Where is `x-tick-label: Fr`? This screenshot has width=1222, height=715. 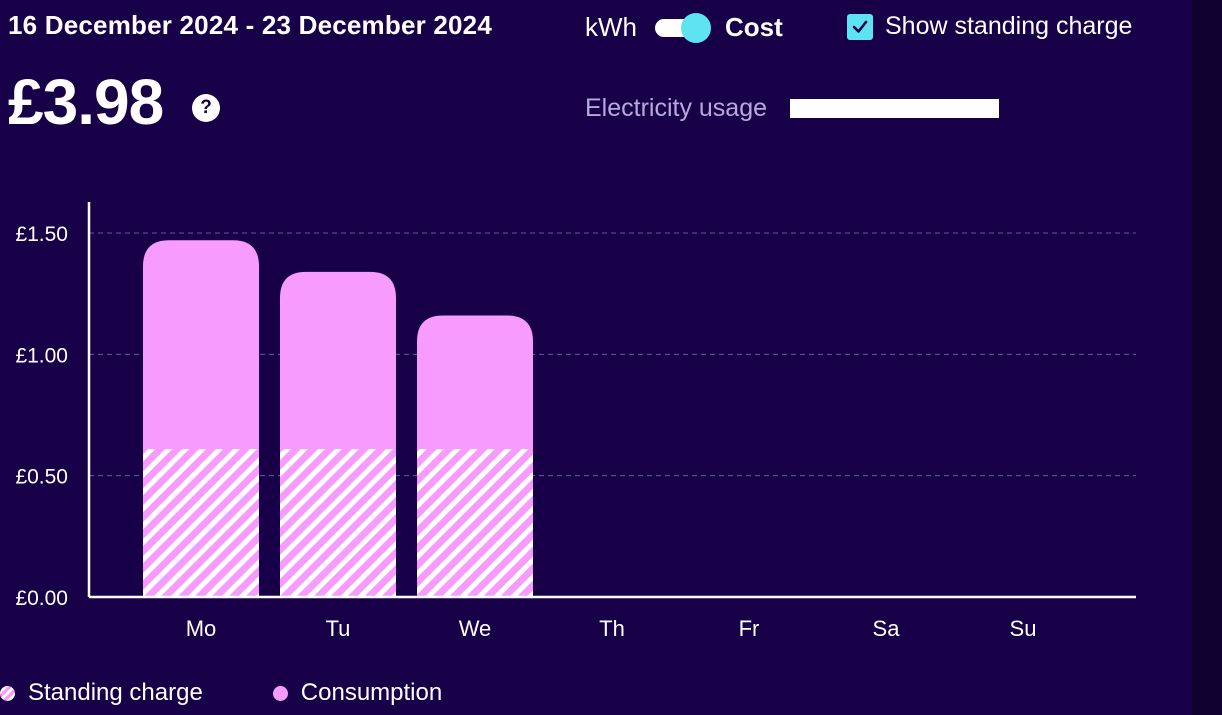 x-tick-label: Fr is located at coordinates (749, 628).